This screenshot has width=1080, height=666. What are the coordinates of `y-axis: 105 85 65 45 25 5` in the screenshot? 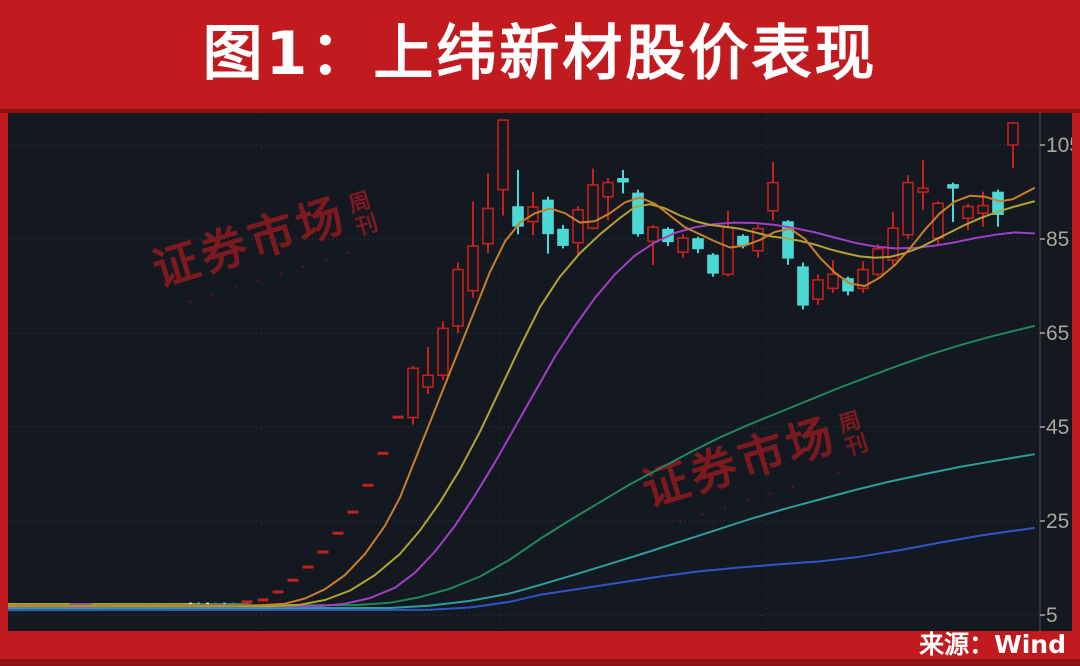 It's located at (1055, 372).